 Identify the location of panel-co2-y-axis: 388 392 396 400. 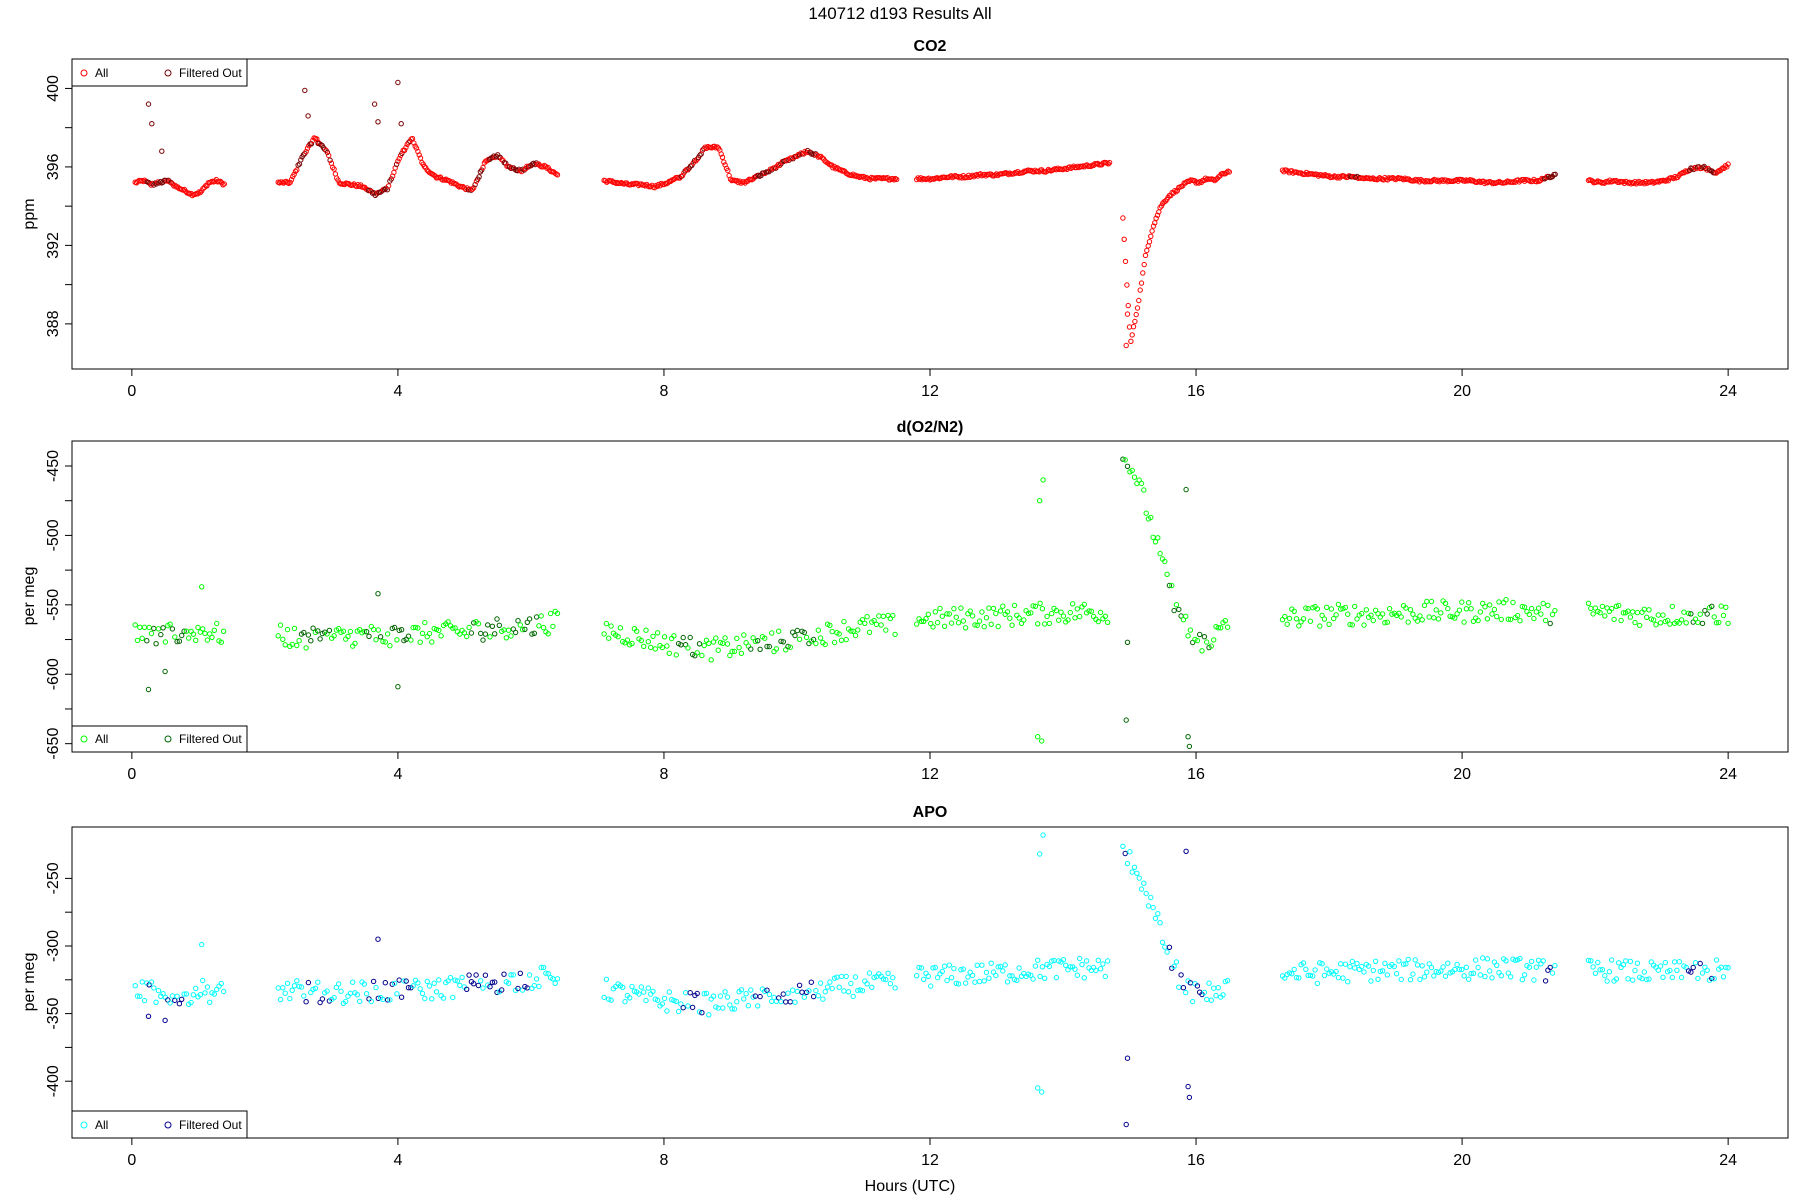
(58, 206).